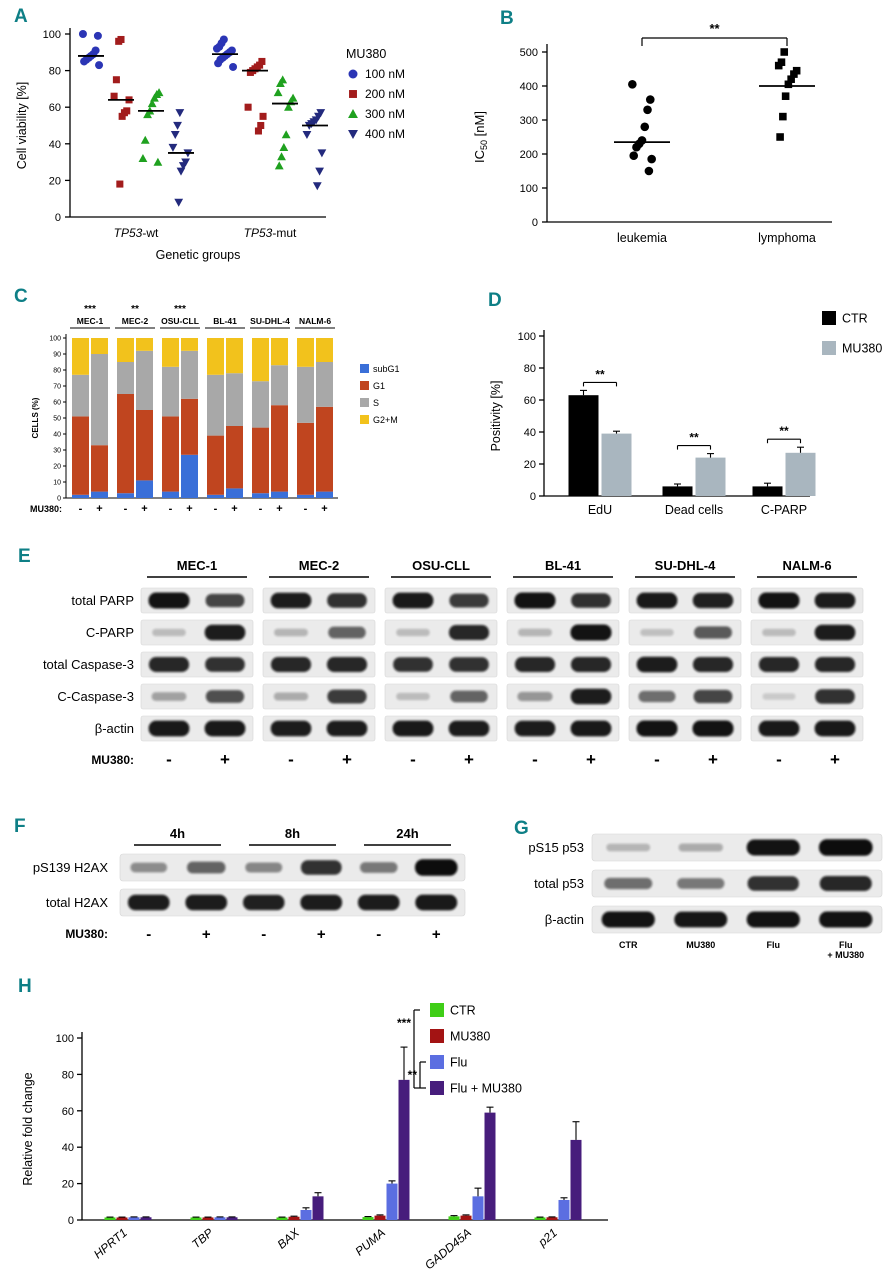 The width and height of the screenshot is (896, 1280). I want to click on svg-text: 50, so click(57, 419).